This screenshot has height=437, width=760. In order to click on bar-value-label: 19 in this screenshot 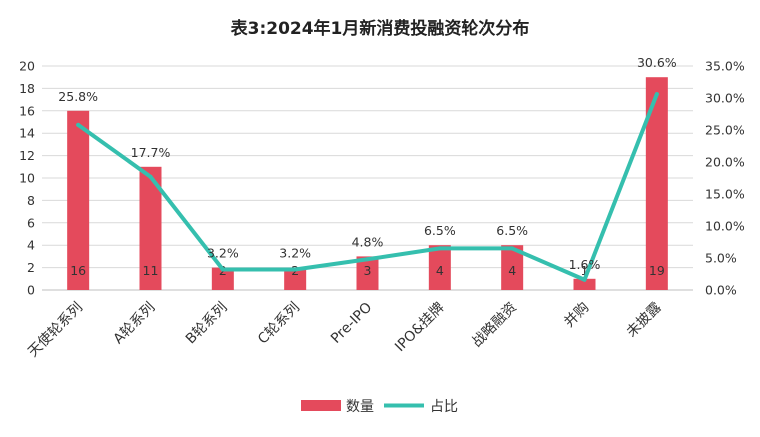, I will do `click(657, 270)`.